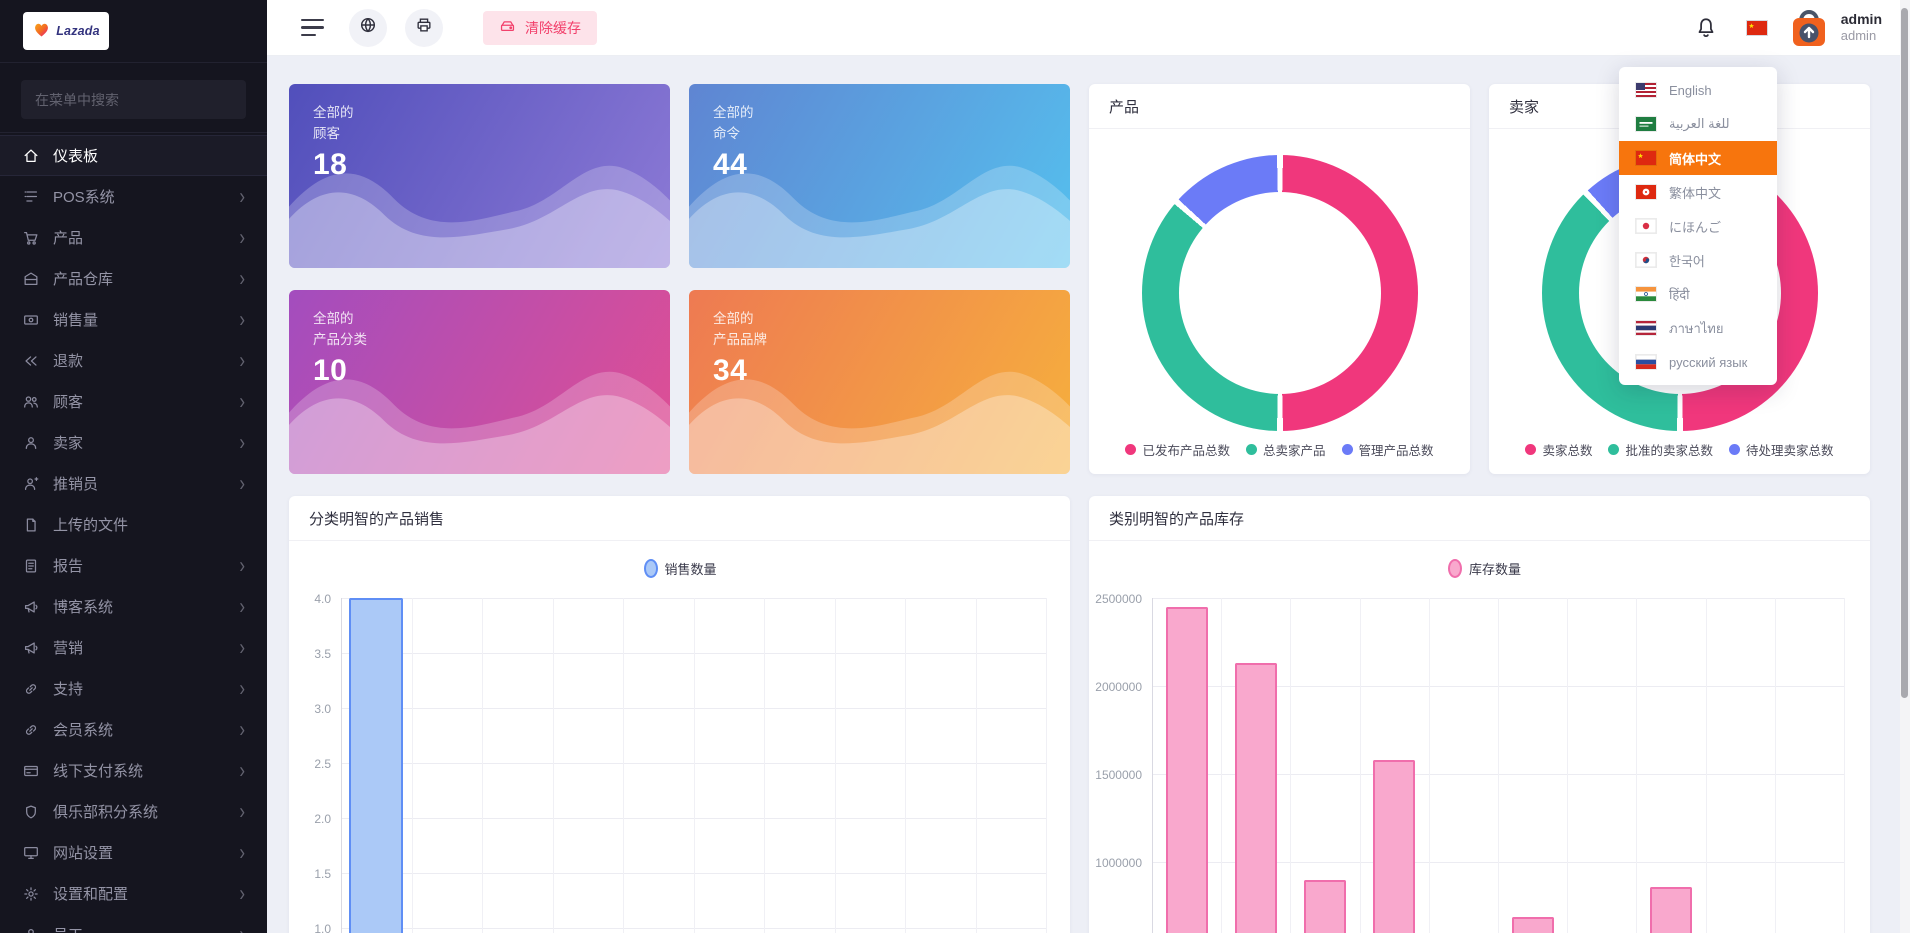 This screenshot has height=933, width=1910. I want to click on legend-label: 总卖家产品, so click(1294, 451).